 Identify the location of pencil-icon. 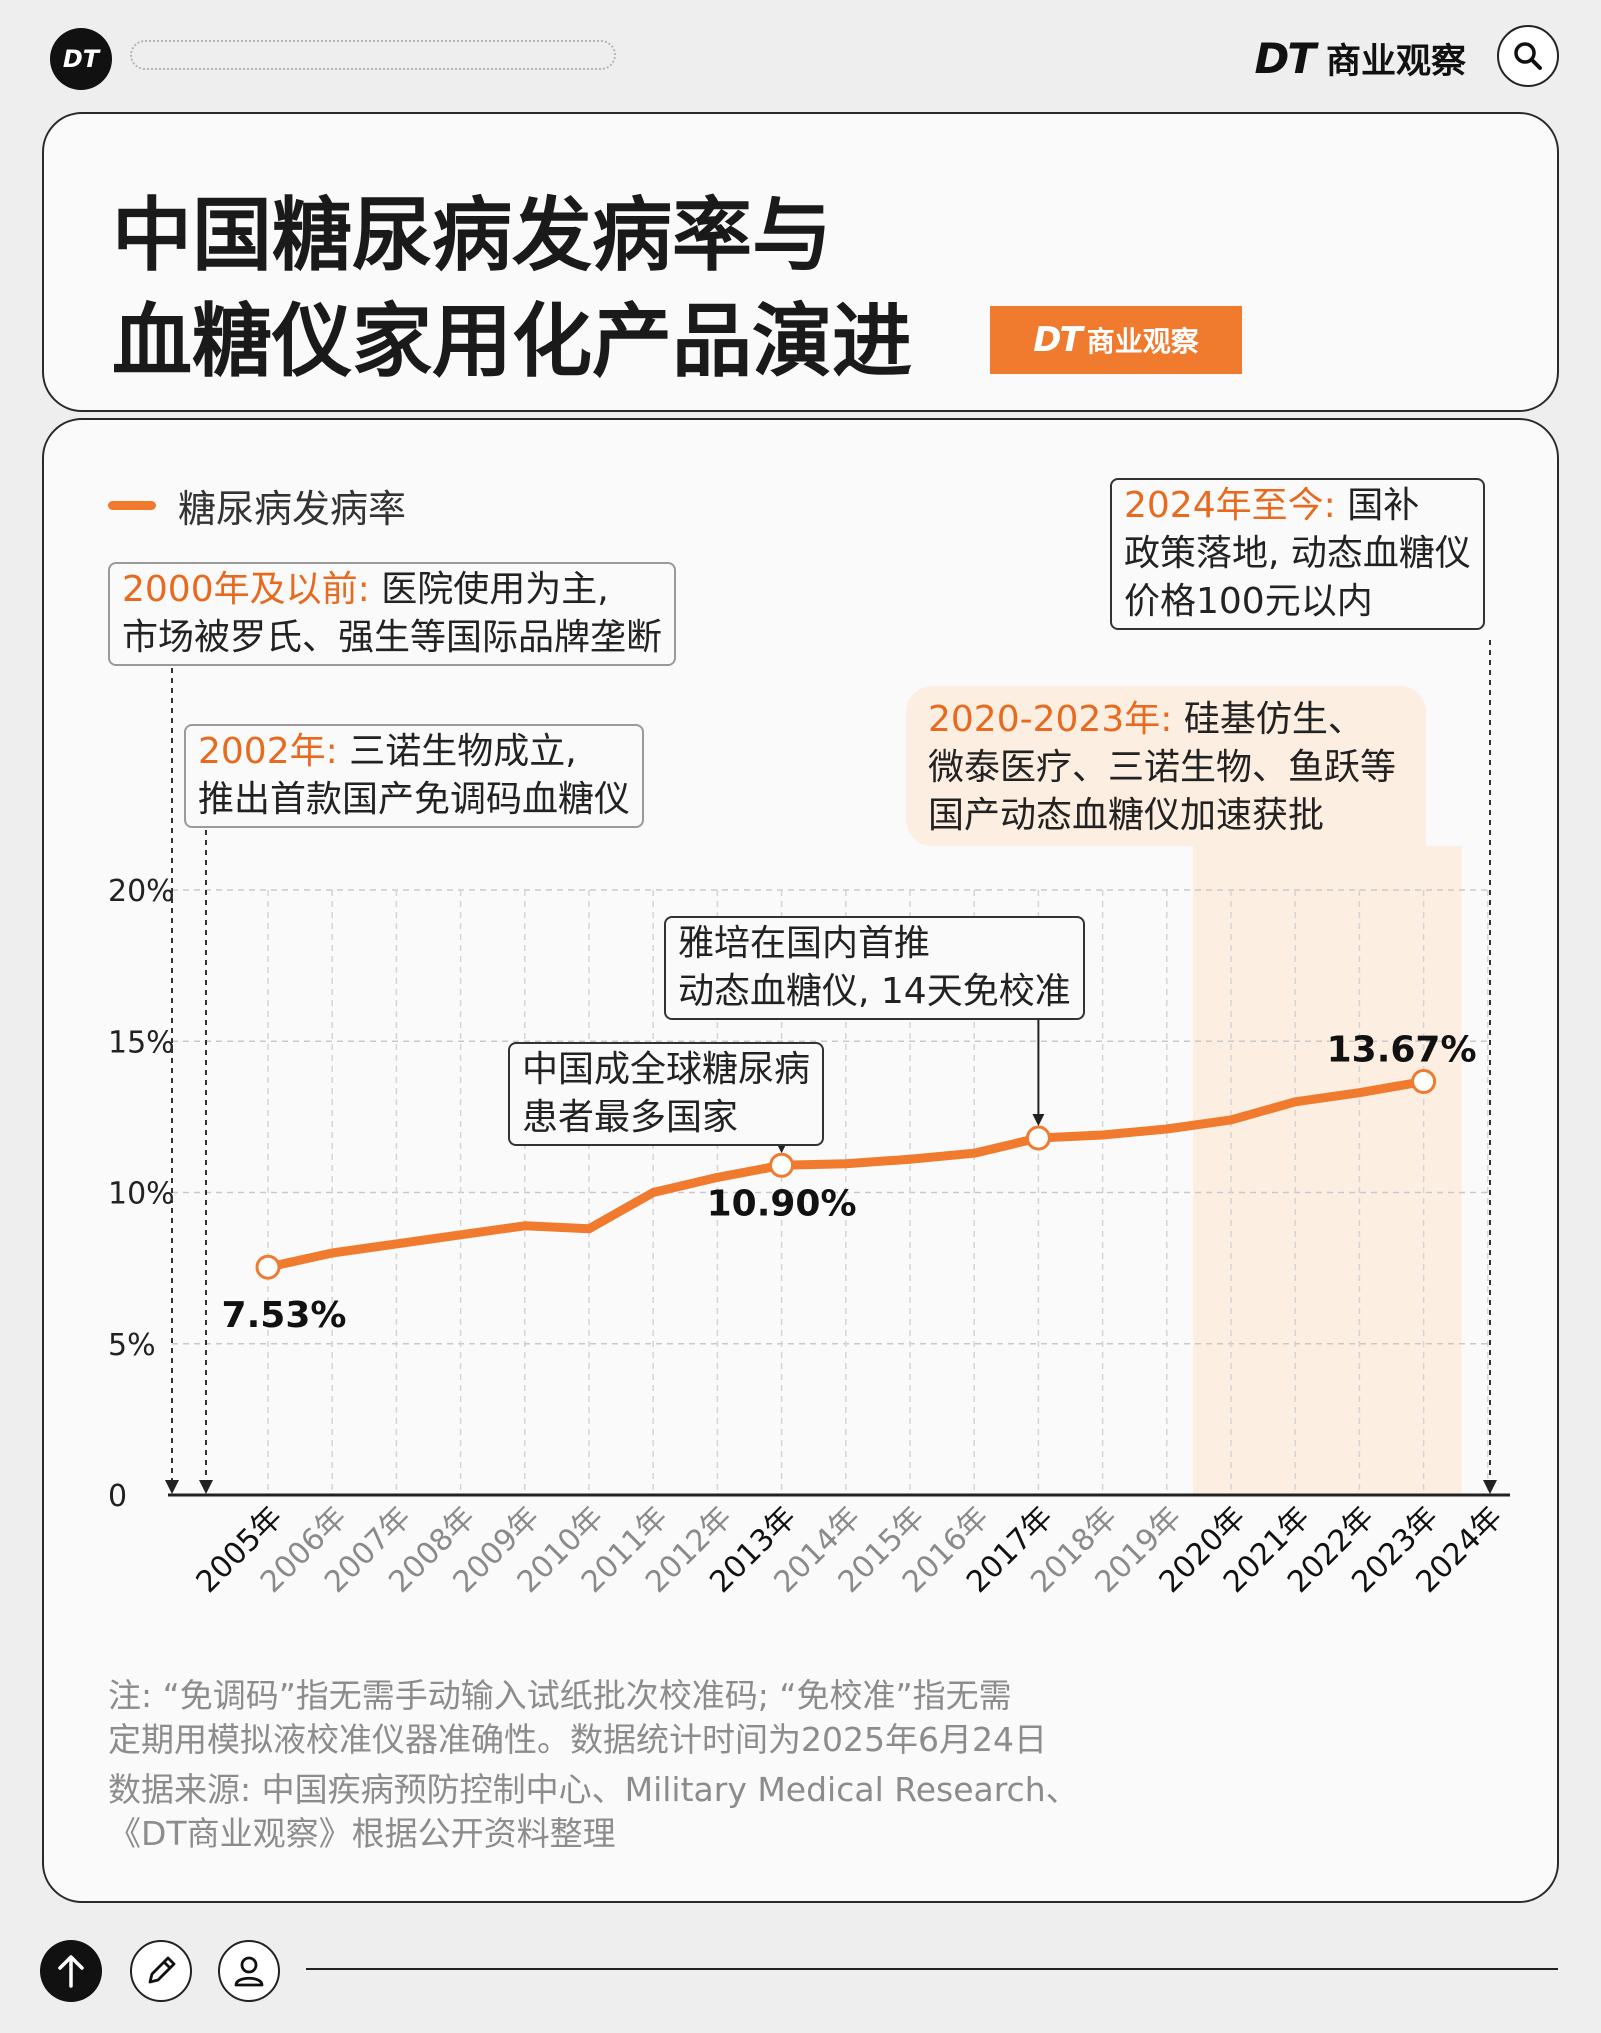
(162, 1970).